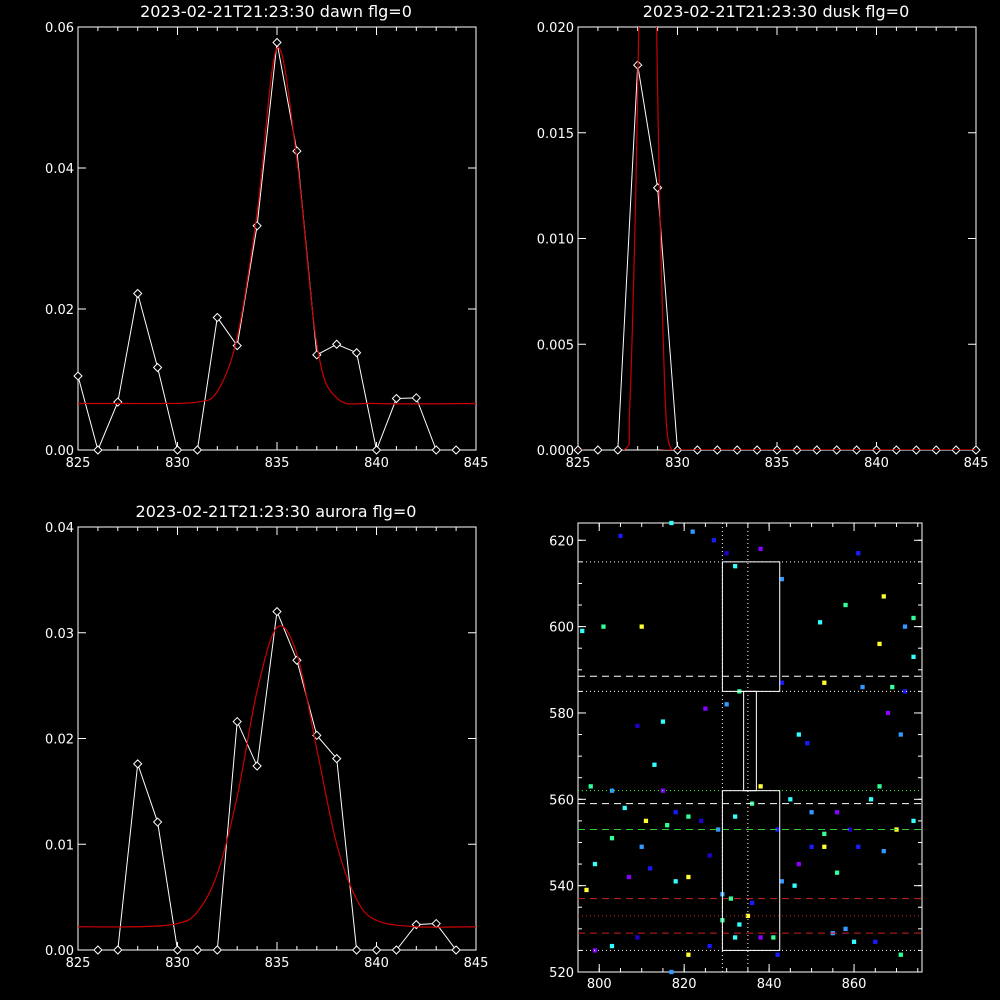 The height and width of the screenshot is (1000, 1000). I want to click on aurora-y-tick-label: 0.01, so click(59, 845).